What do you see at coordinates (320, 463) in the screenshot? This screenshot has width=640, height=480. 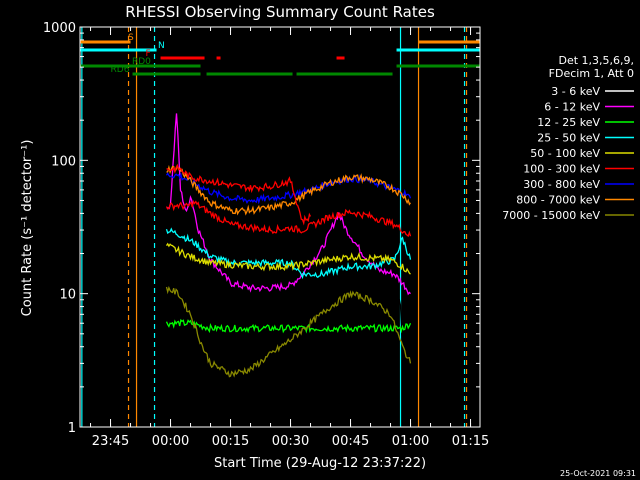 I see `x-axis-label: Start Time (29-Aug-12 23:37:22)` at bounding box center [320, 463].